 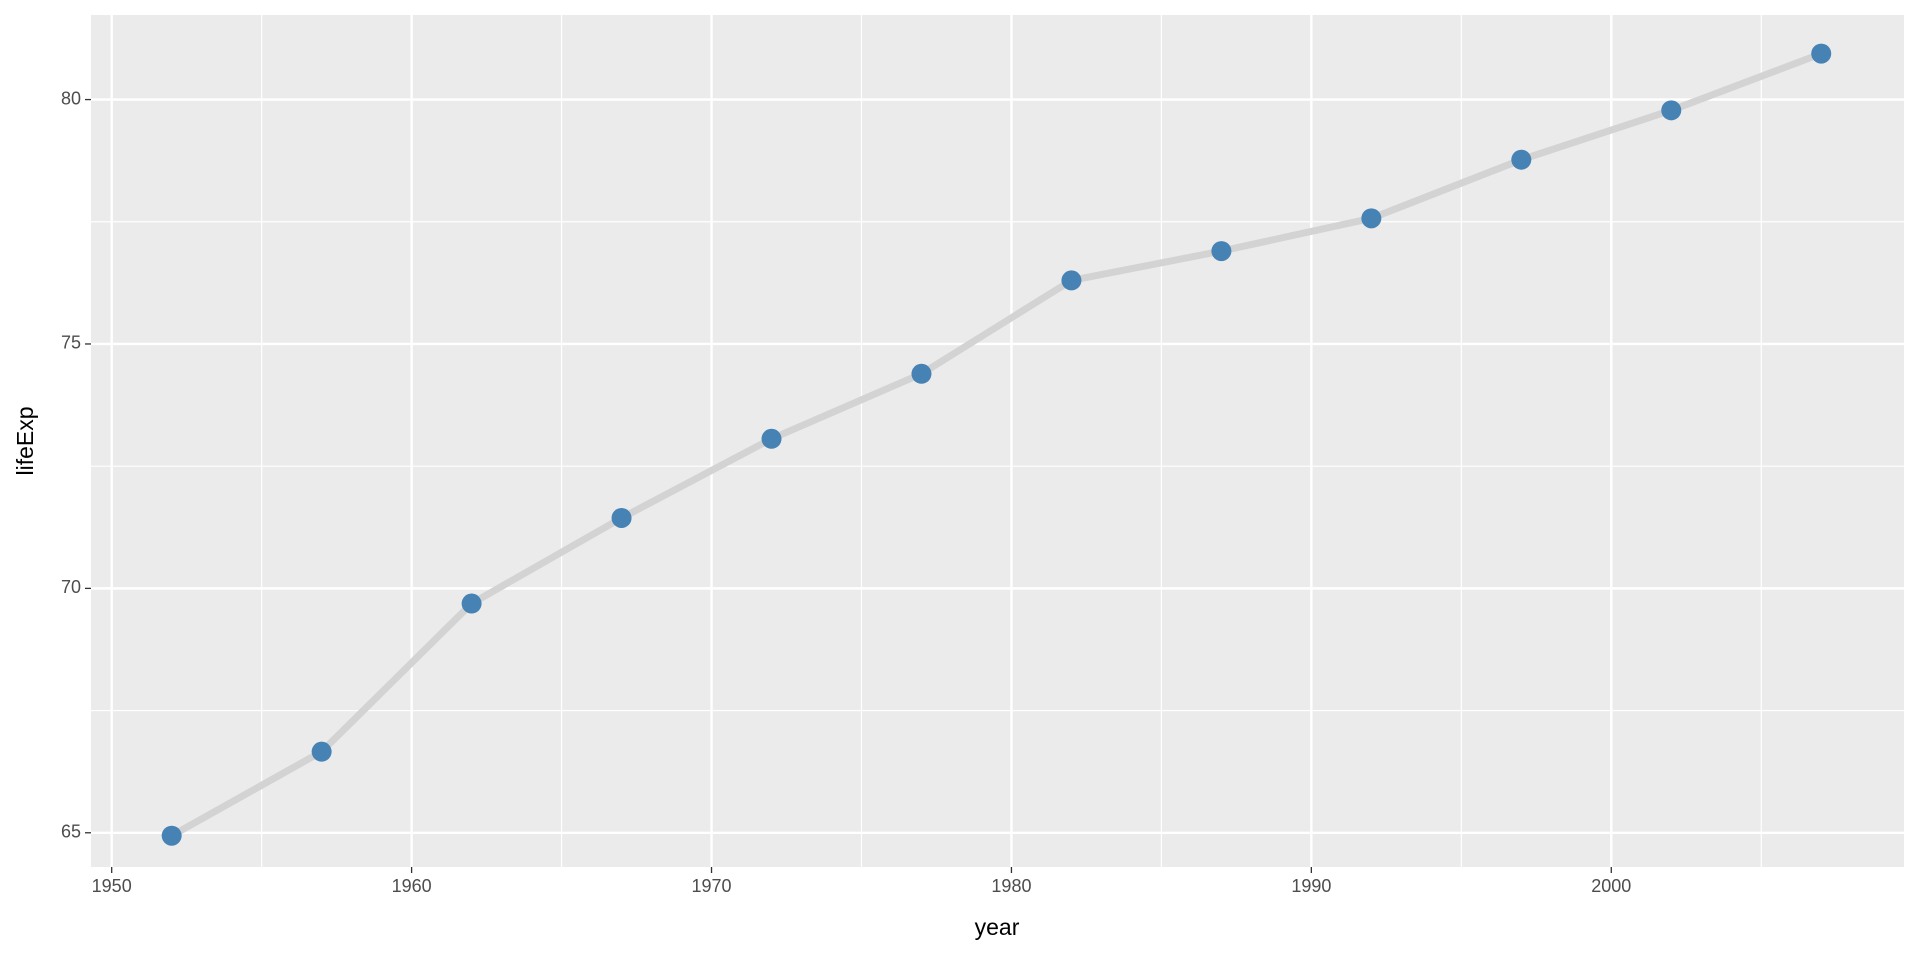 What do you see at coordinates (712, 886) in the screenshot?
I see `x-tick-label: 1970` at bounding box center [712, 886].